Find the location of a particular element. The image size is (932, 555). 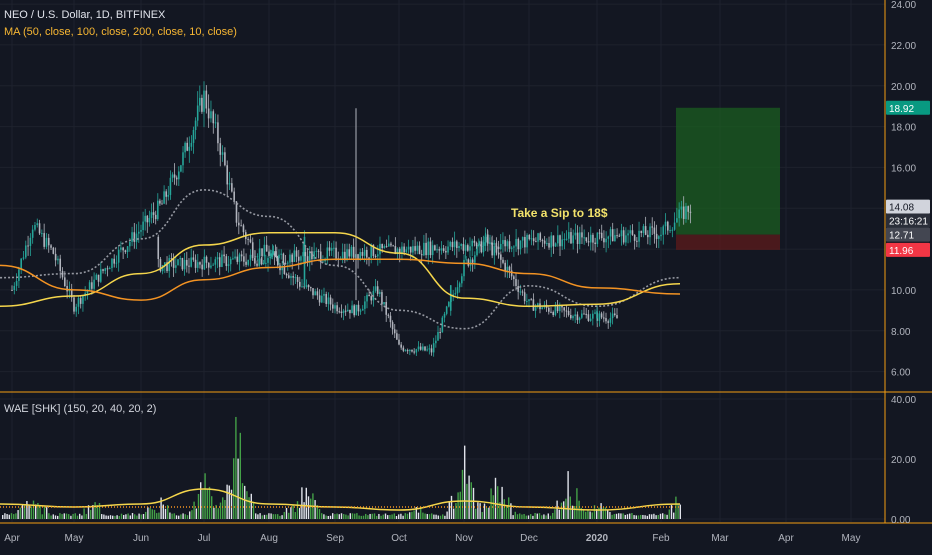

time-axis-label: Jun is located at coordinates (141, 538).